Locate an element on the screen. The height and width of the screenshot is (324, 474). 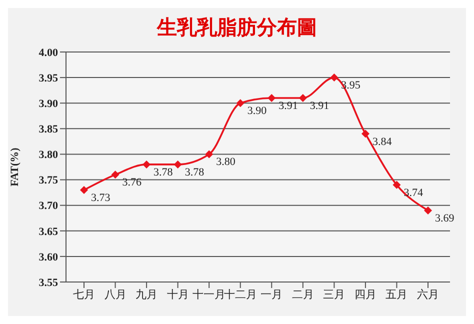
x-tick-label: 四月 is located at coordinates (365, 294).